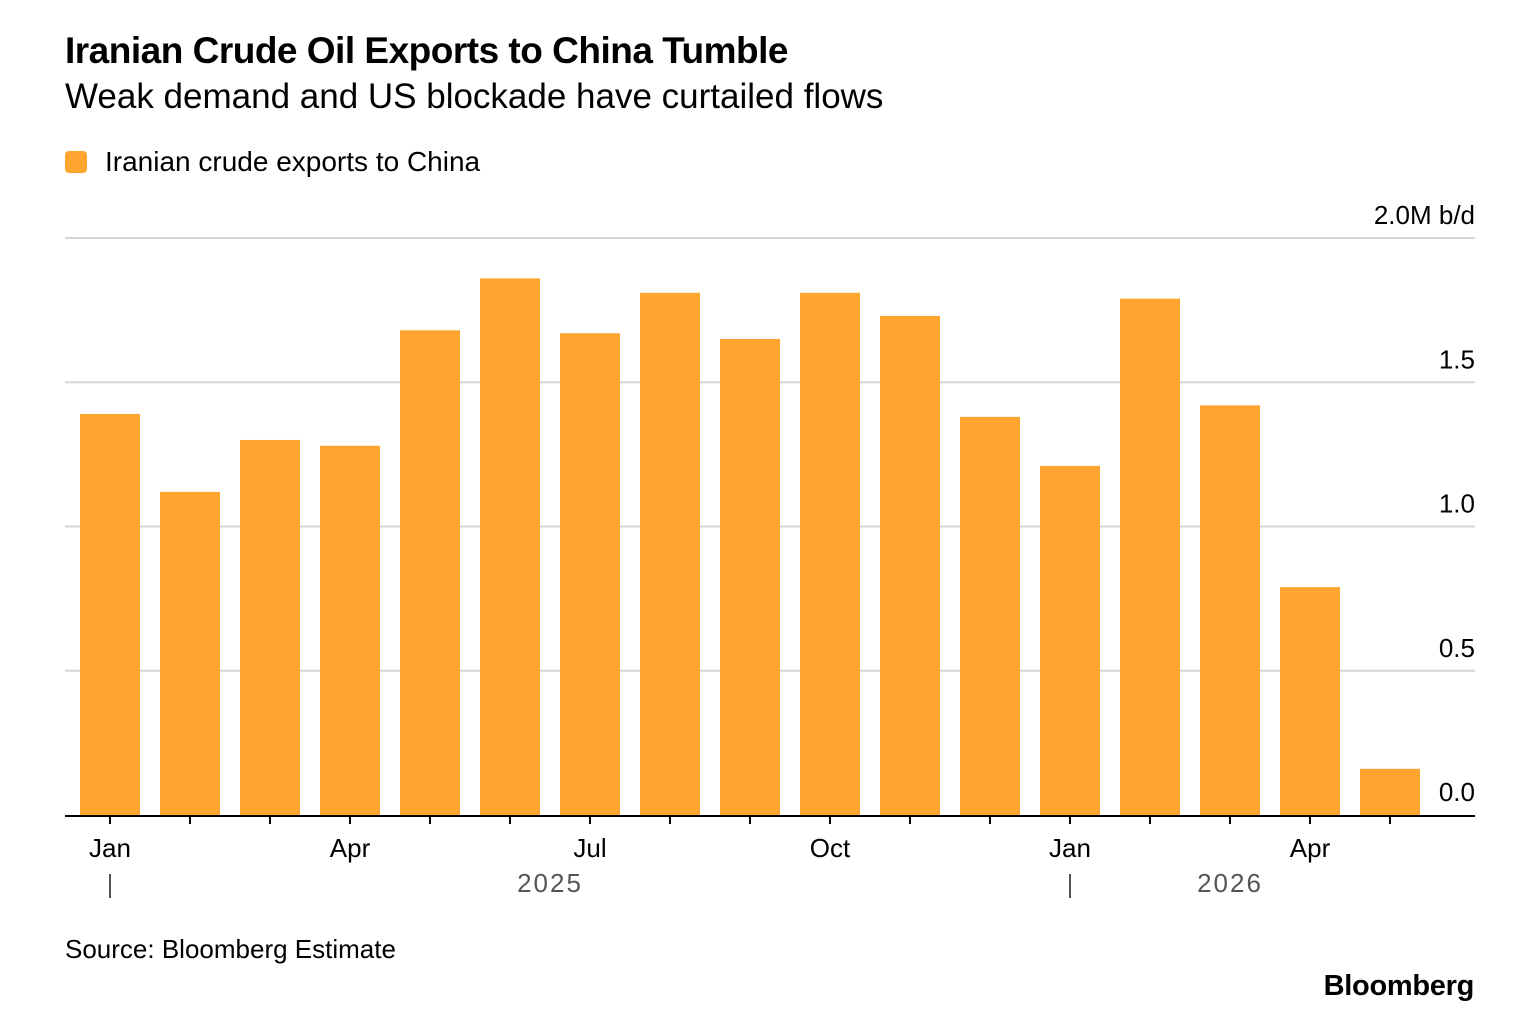 This screenshot has width=1514, height=1028. What do you see at coordinates (1424, 503) in the screenshot?
I see `y-axis-labels: 0.0 0.5 1.0 1.5 2.0M b/d` at bounding box center [1424, 503].